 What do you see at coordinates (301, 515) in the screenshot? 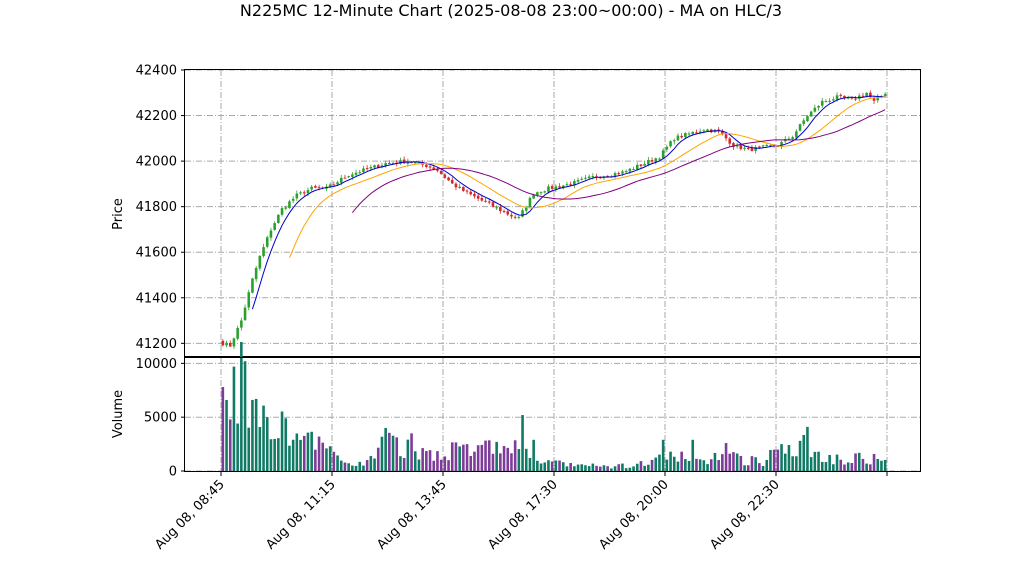
I see `x-tick-label: Aug 08, 11:15` at bounding box center [301, 515].